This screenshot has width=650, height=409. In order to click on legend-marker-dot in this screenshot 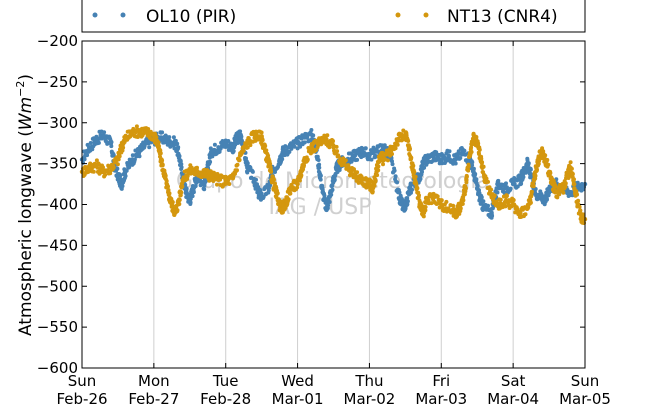, I will do `click(95, 15)`.